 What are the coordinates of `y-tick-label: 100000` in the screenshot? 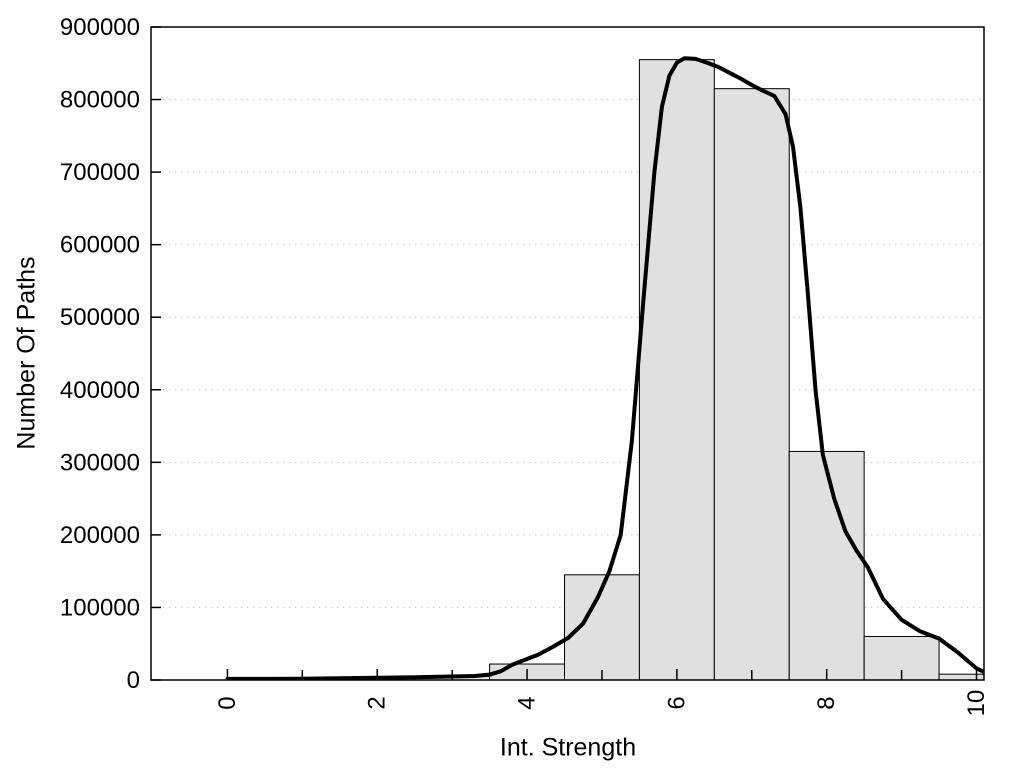 It's located at (100, 607).